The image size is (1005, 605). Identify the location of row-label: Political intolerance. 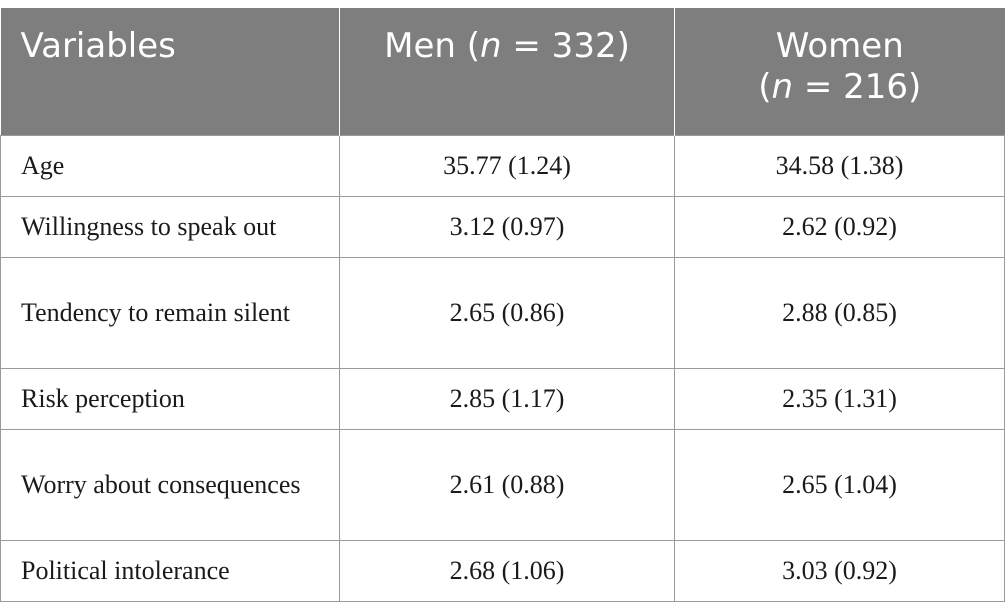
(170, 571).